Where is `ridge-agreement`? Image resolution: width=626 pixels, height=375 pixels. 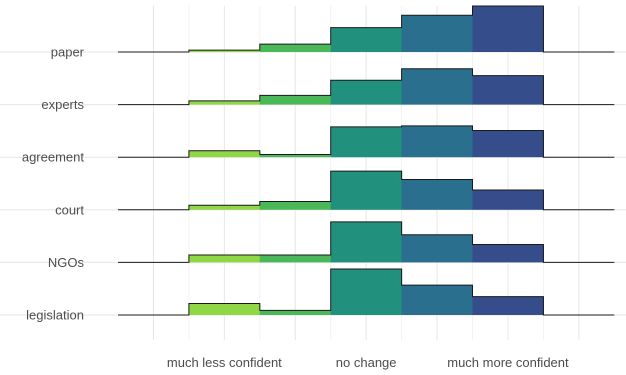
ridge-agreement is located at coordinates (366, 141).